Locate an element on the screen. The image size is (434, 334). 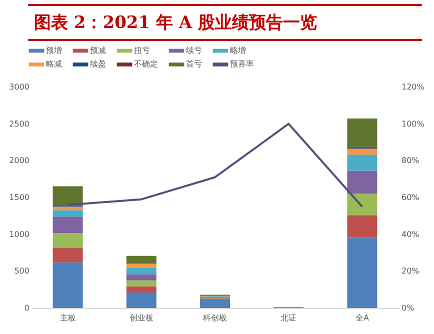
x-tick-label: 主板 is located at coordinates (68, 318).